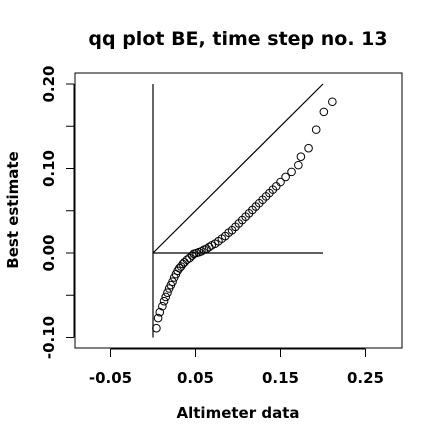  What do you see at coordinates (195, 378) in the screenshot?
I see `x-tick-label: 0.05` at bounding box center [195, 378].